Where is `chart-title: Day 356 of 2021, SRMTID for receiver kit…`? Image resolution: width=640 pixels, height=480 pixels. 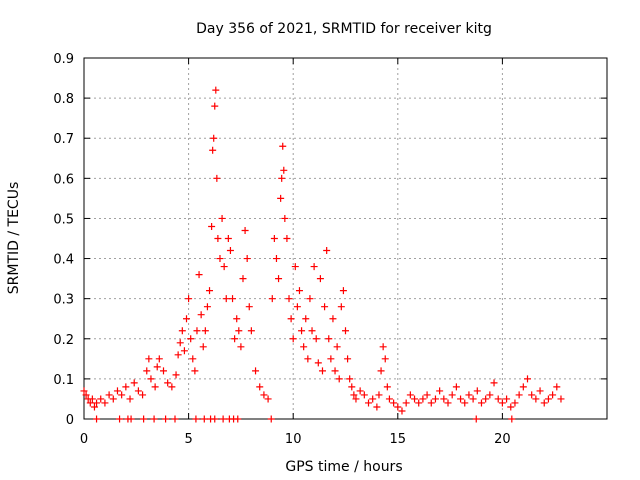 chart-title: Day 356 of 2021, SRMTID for receiver kit… is located at coordinates (344, 29).